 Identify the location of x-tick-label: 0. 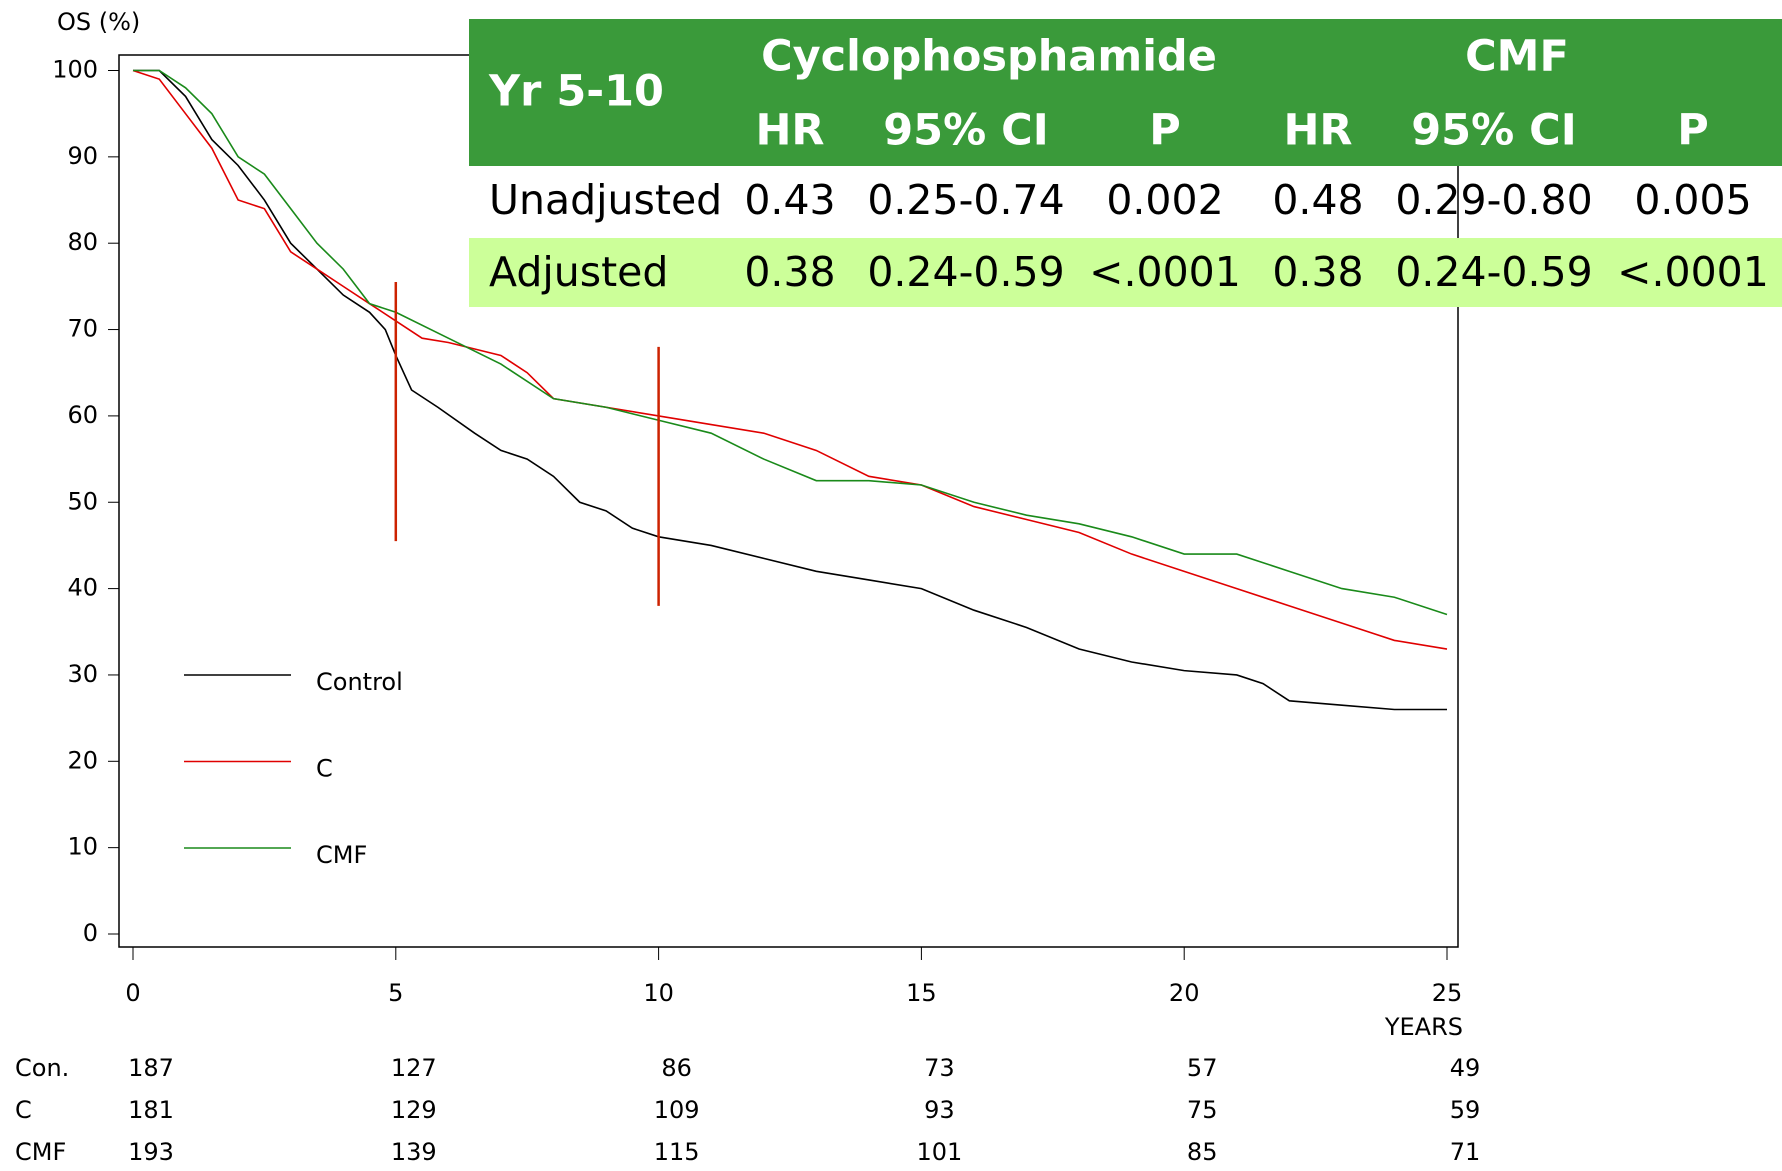
(132, 993).